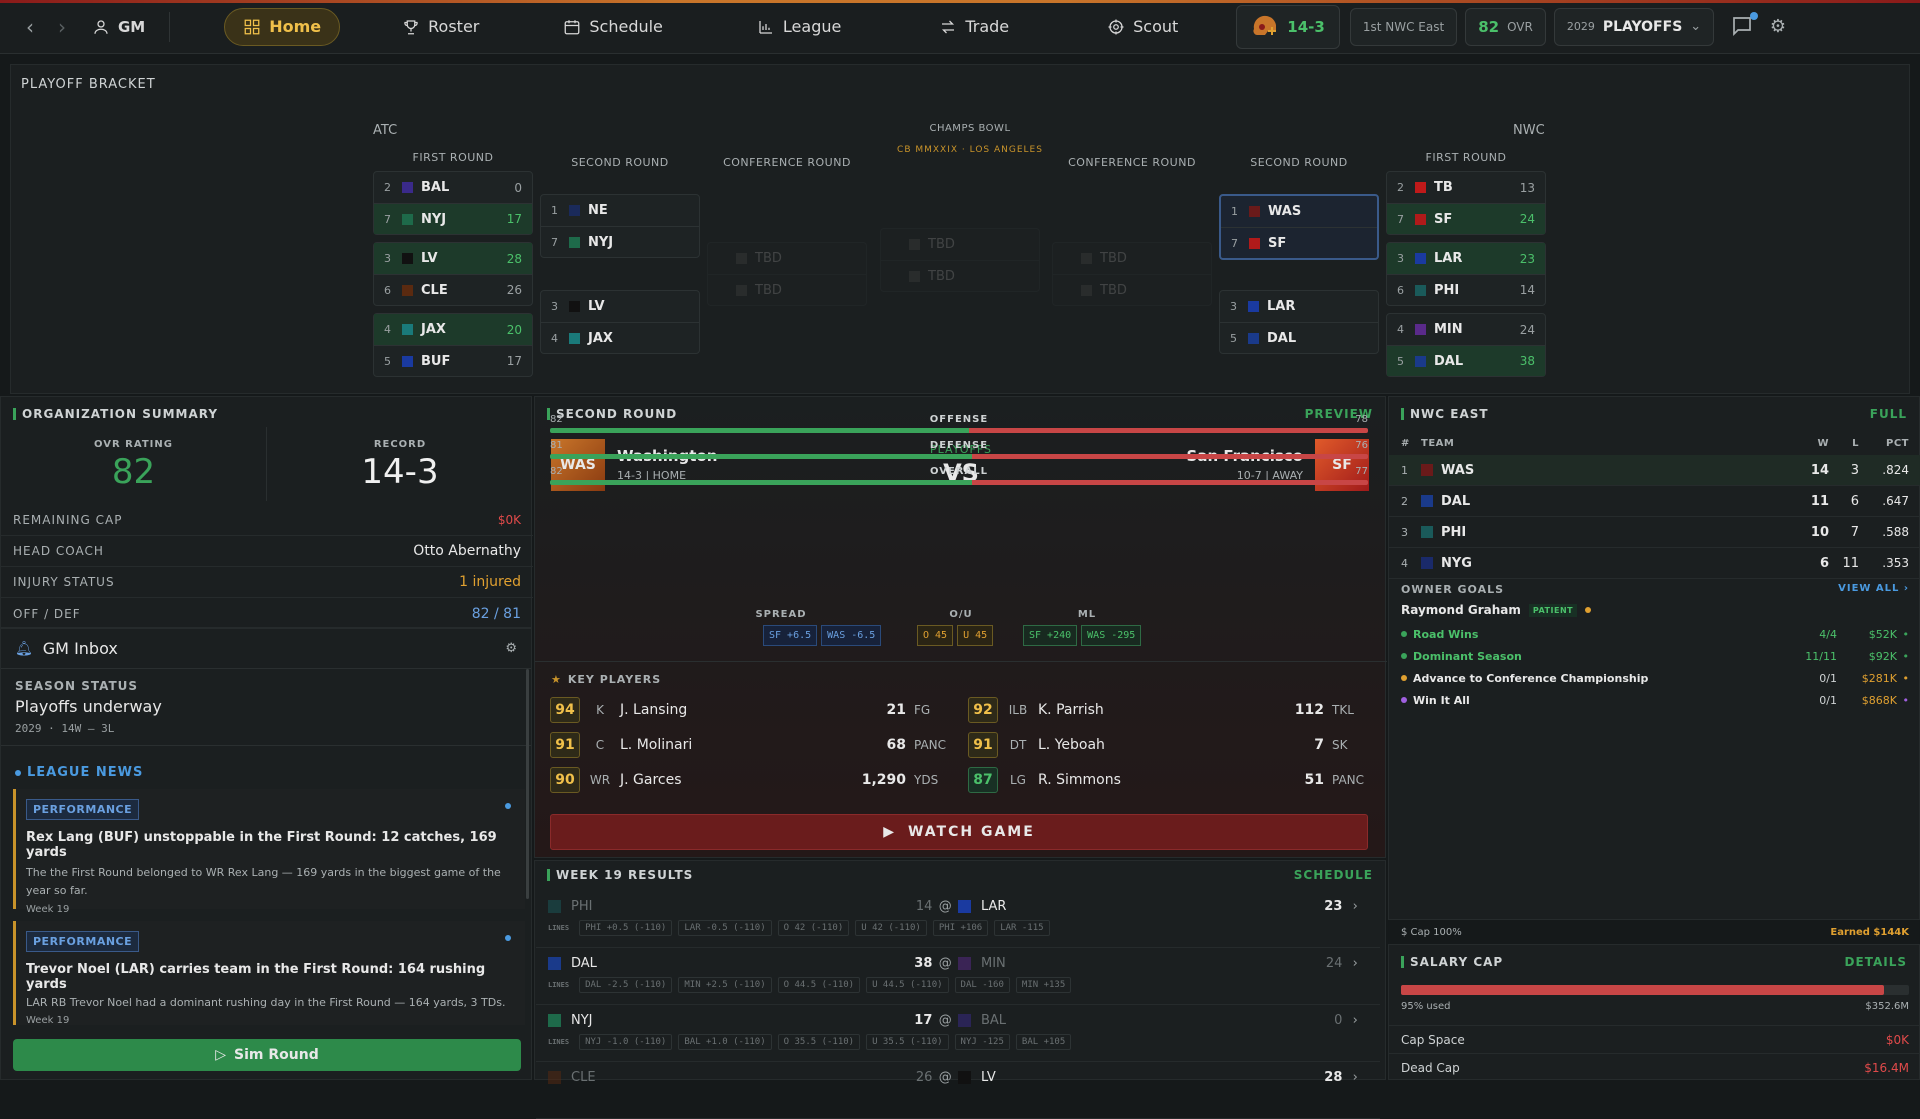  What do you see at coordinates (1875, 962) in the screenshot?
I see `salary-details-link: DETAILS` at bounding box center [1875, 962].